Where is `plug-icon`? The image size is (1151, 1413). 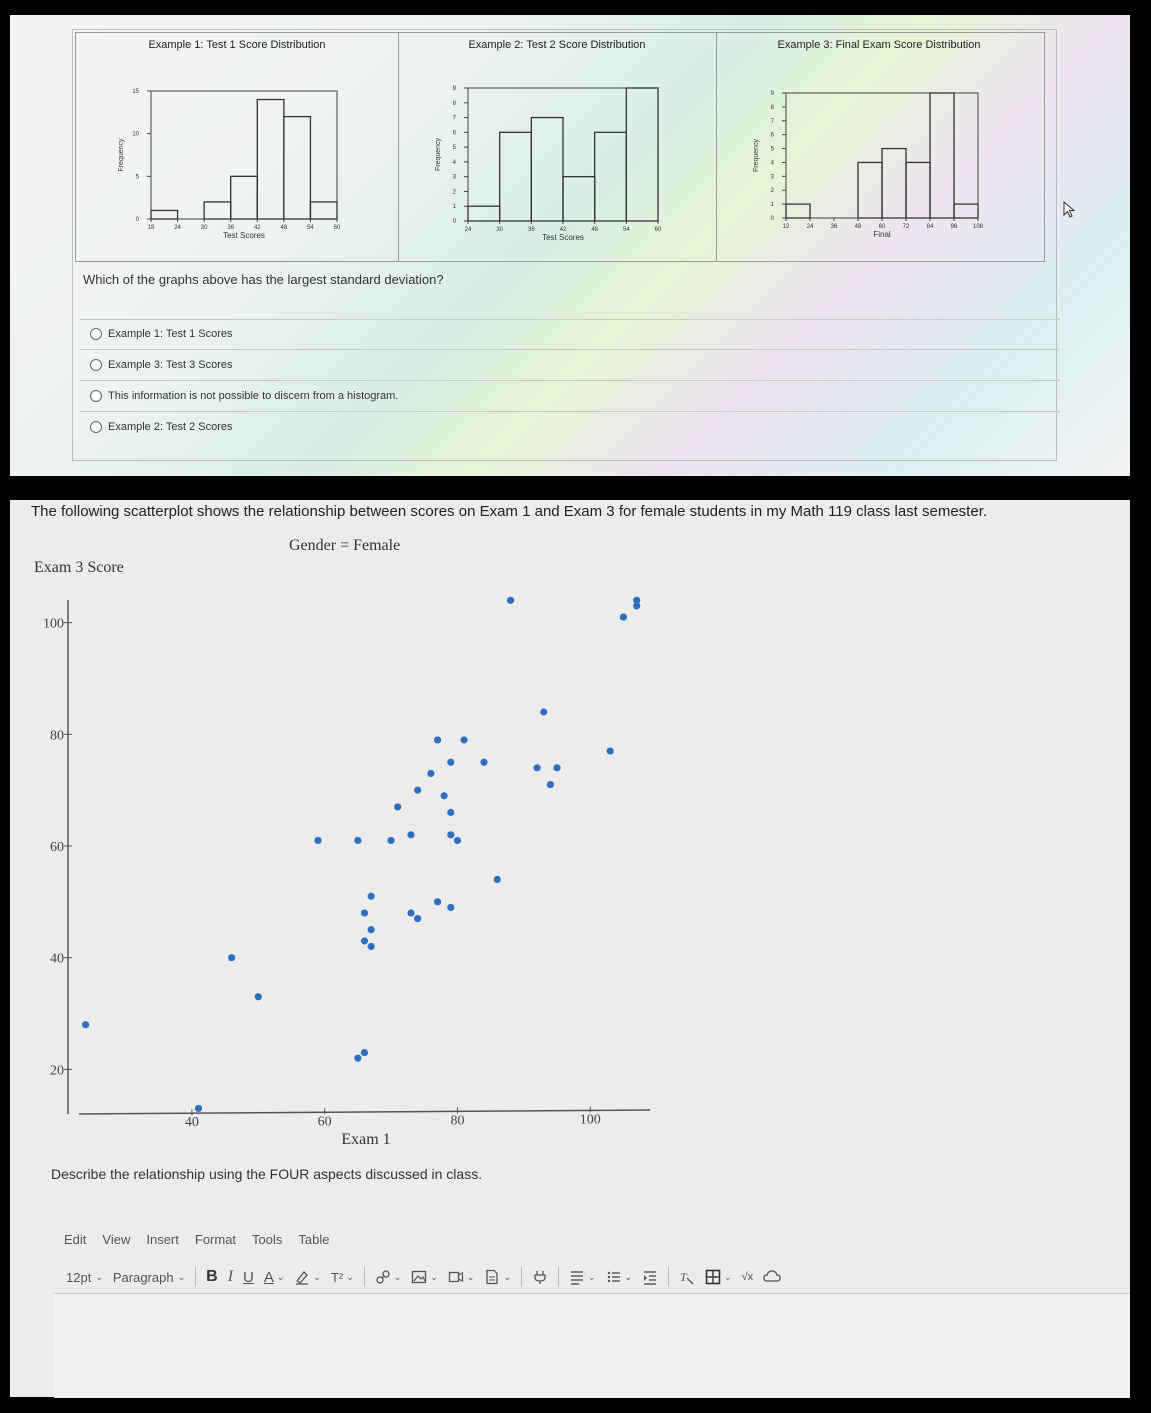 plug-icon is located at coordinates (540, 1277).